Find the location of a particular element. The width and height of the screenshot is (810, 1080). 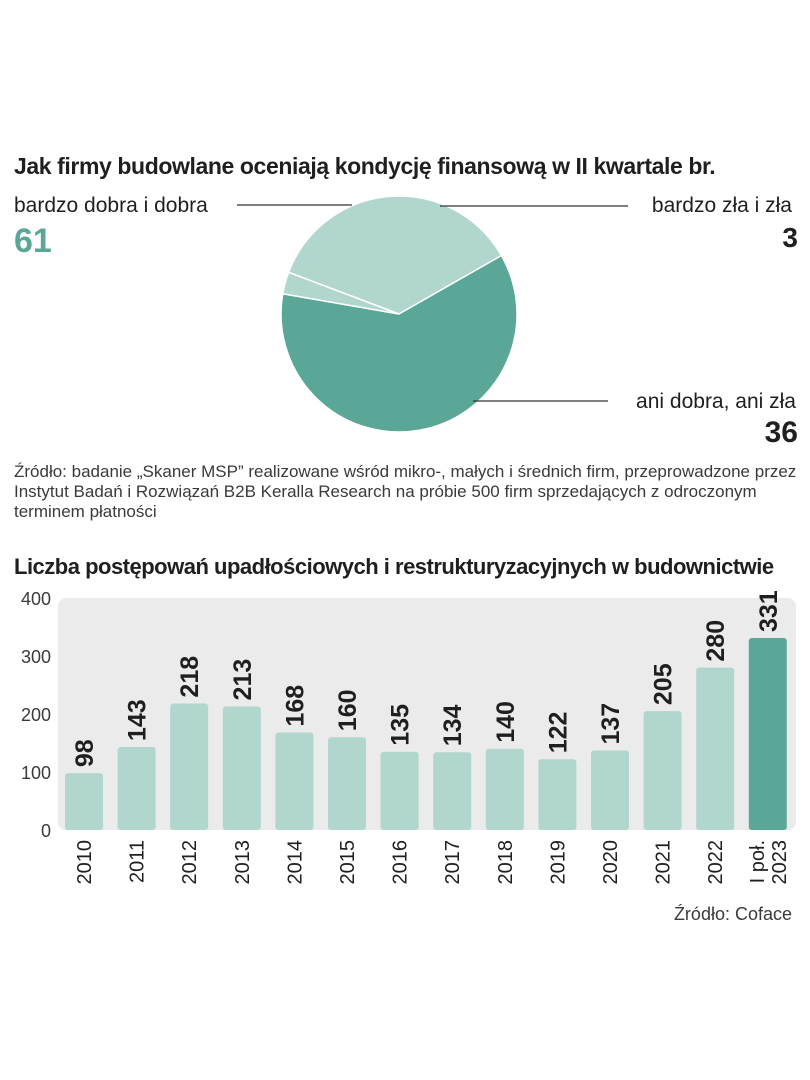

bar-2020 is located at coordinates (610, 790).